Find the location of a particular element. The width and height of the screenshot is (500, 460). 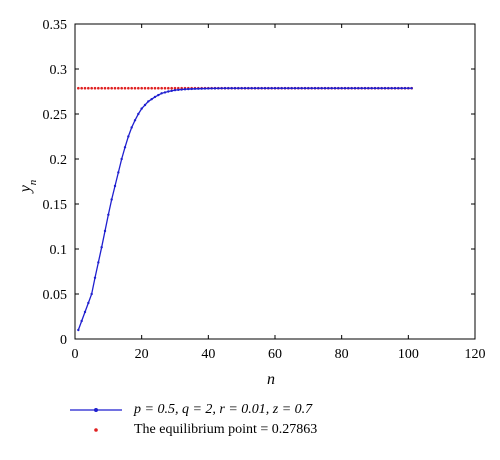

legend-item-series-2: The equilibrium point = 0.27863 is located at coordinates (191, 430).